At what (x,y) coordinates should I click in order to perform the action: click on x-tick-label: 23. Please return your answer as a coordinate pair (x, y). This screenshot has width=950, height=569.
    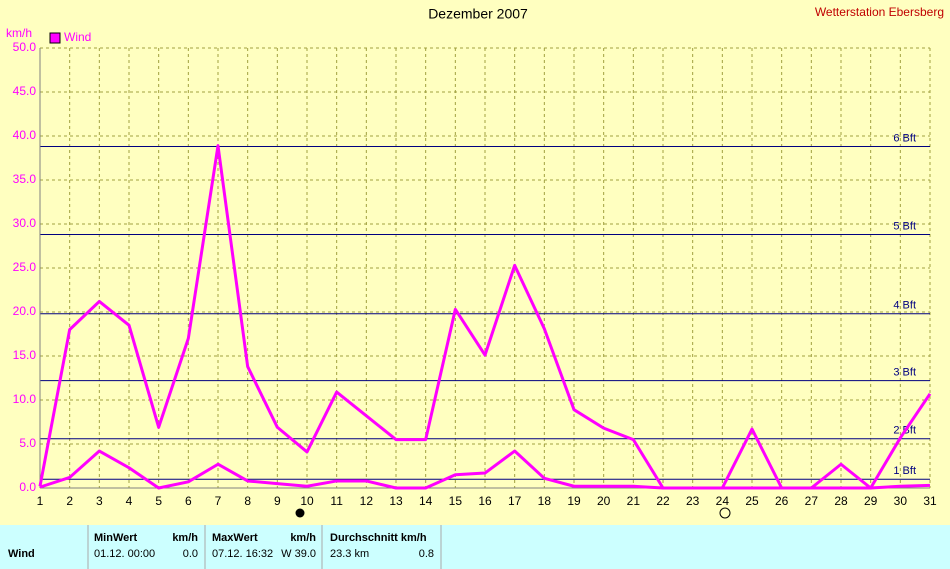
    Looking at the image, I should click on (693, 501).